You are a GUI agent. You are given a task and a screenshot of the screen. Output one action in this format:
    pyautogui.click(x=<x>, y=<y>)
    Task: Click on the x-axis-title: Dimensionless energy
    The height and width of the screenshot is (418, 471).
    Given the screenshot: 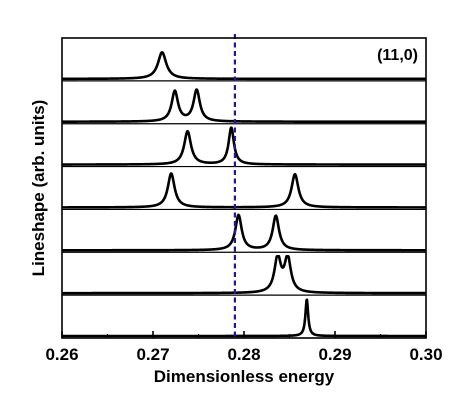 What is the action you would take?
    pyautogui.click(x=244, y=376)
    